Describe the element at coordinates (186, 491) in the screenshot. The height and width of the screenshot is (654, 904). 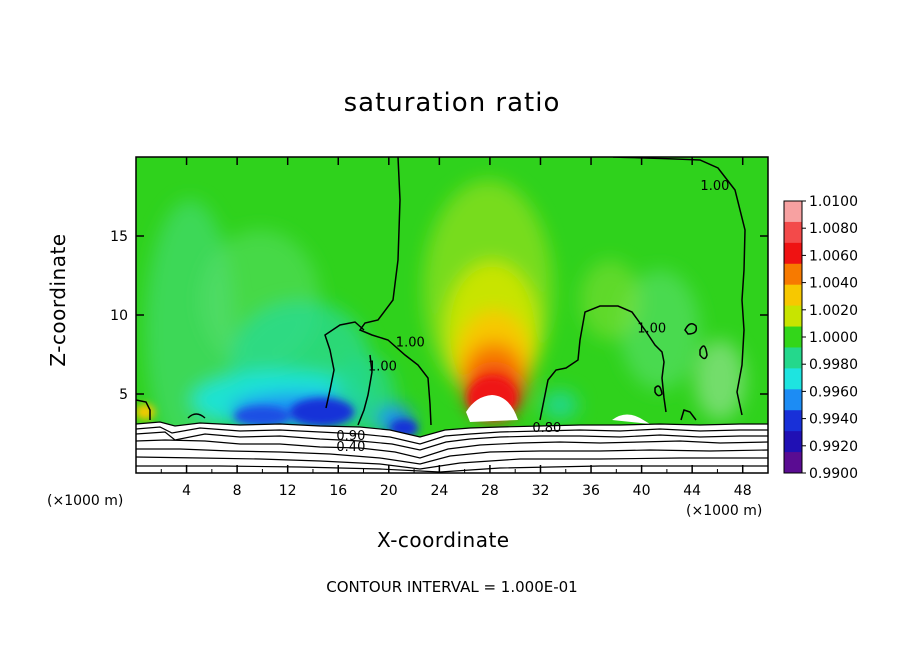
I see `x-tick-label: 4` at that location.